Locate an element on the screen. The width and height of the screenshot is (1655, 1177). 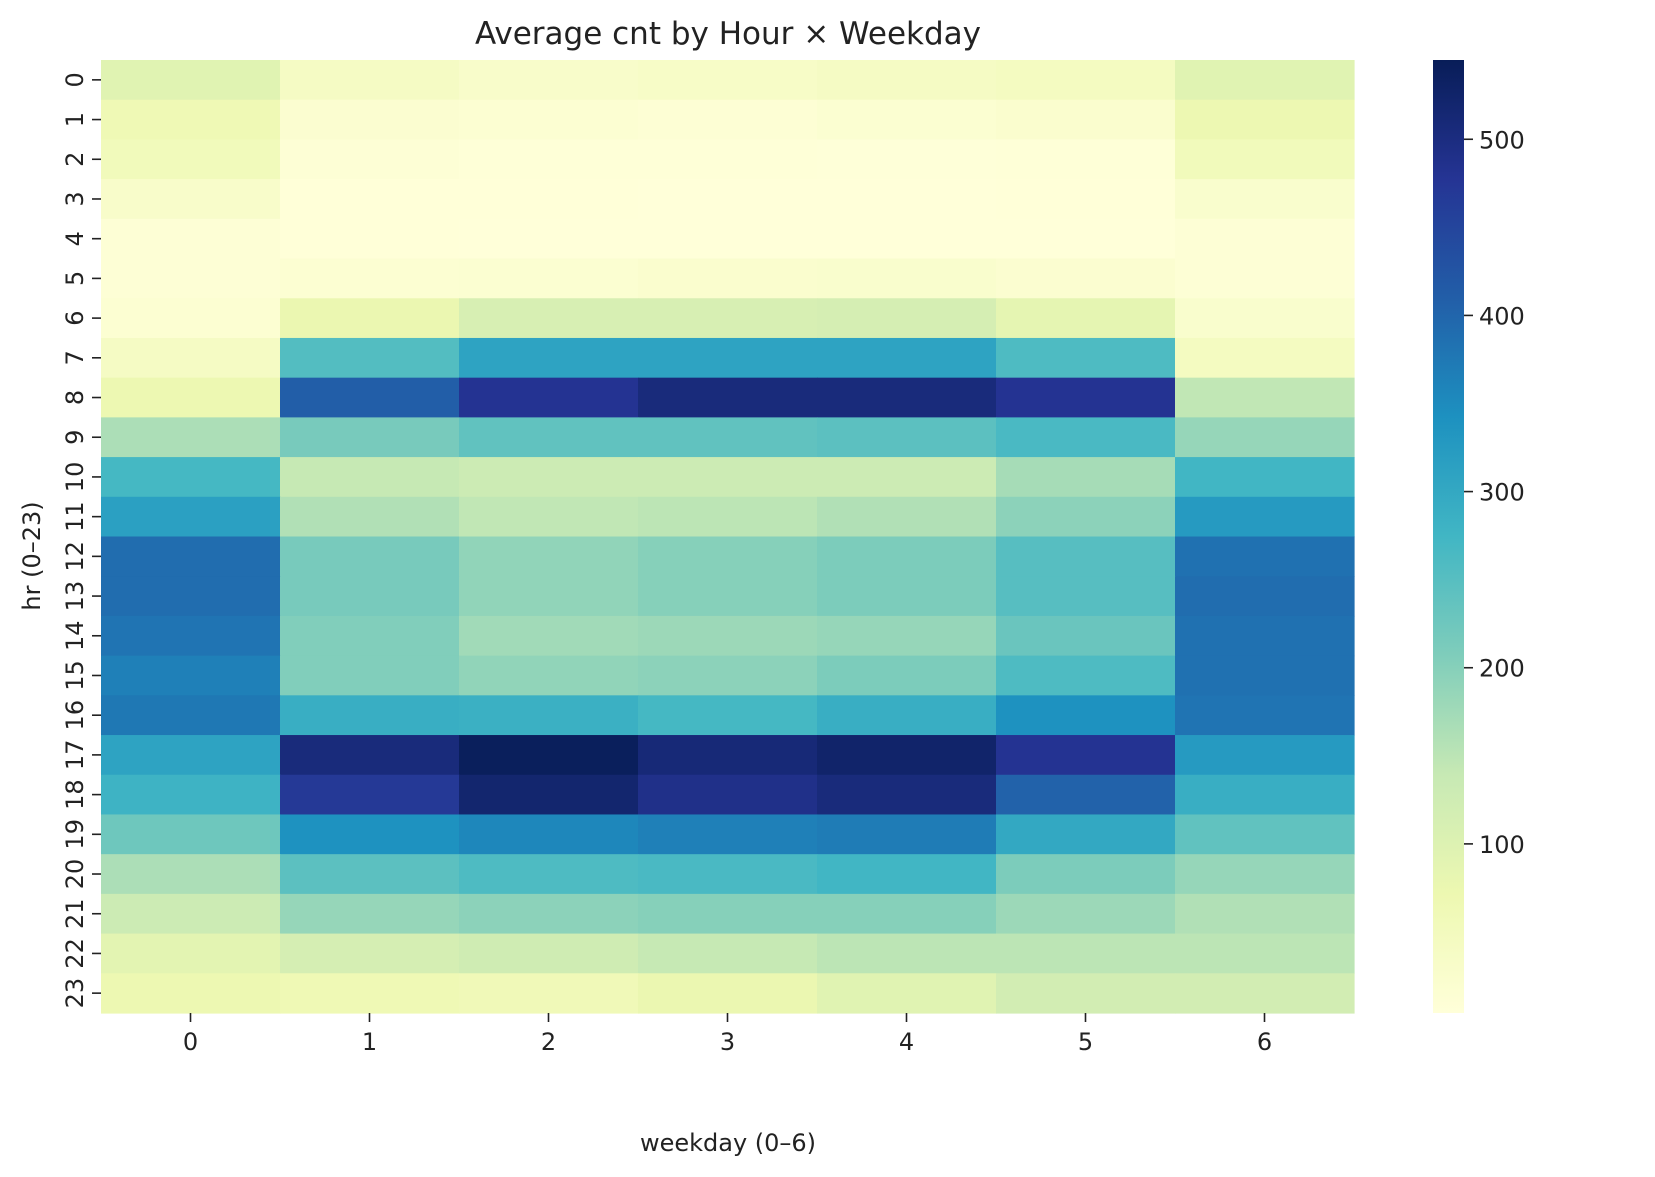
y-axis-label: hr (0–23) is located at coordinates (32, 555).